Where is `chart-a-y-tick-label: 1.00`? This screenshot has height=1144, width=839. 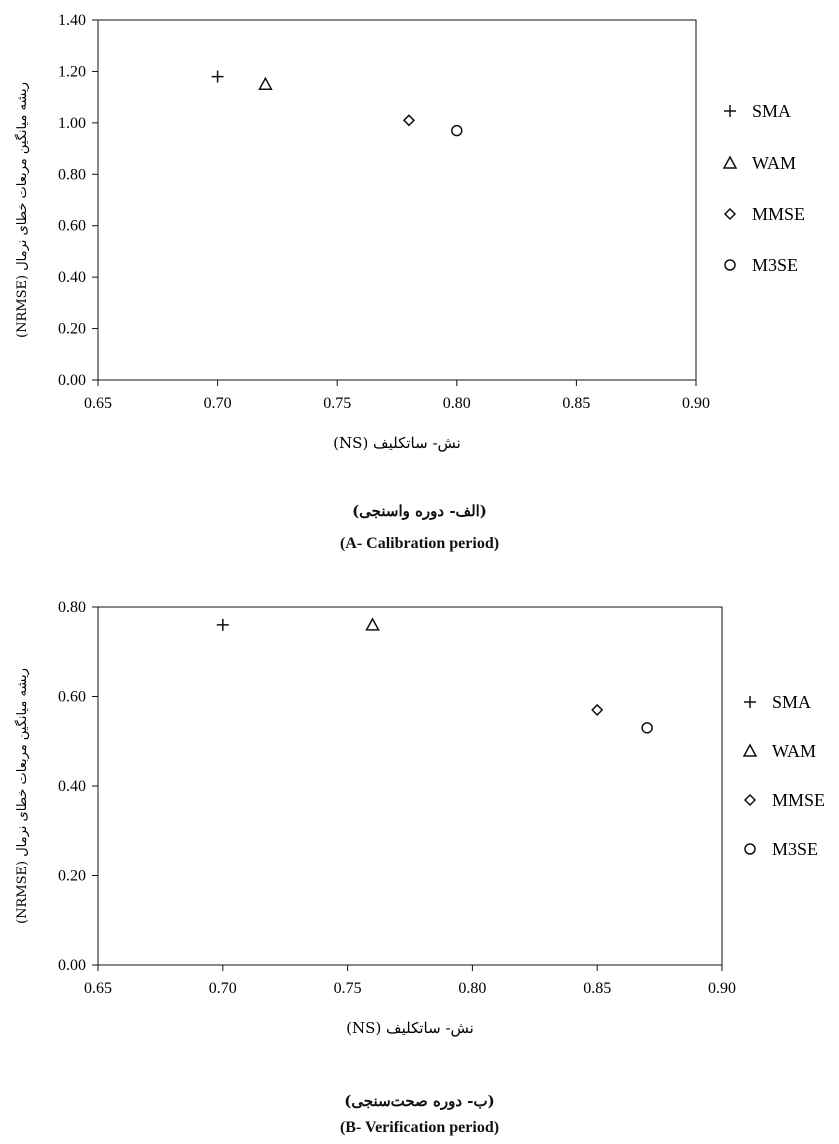
chart-a-y-tick-label: 1.00 is located at coordinates (72, 123).